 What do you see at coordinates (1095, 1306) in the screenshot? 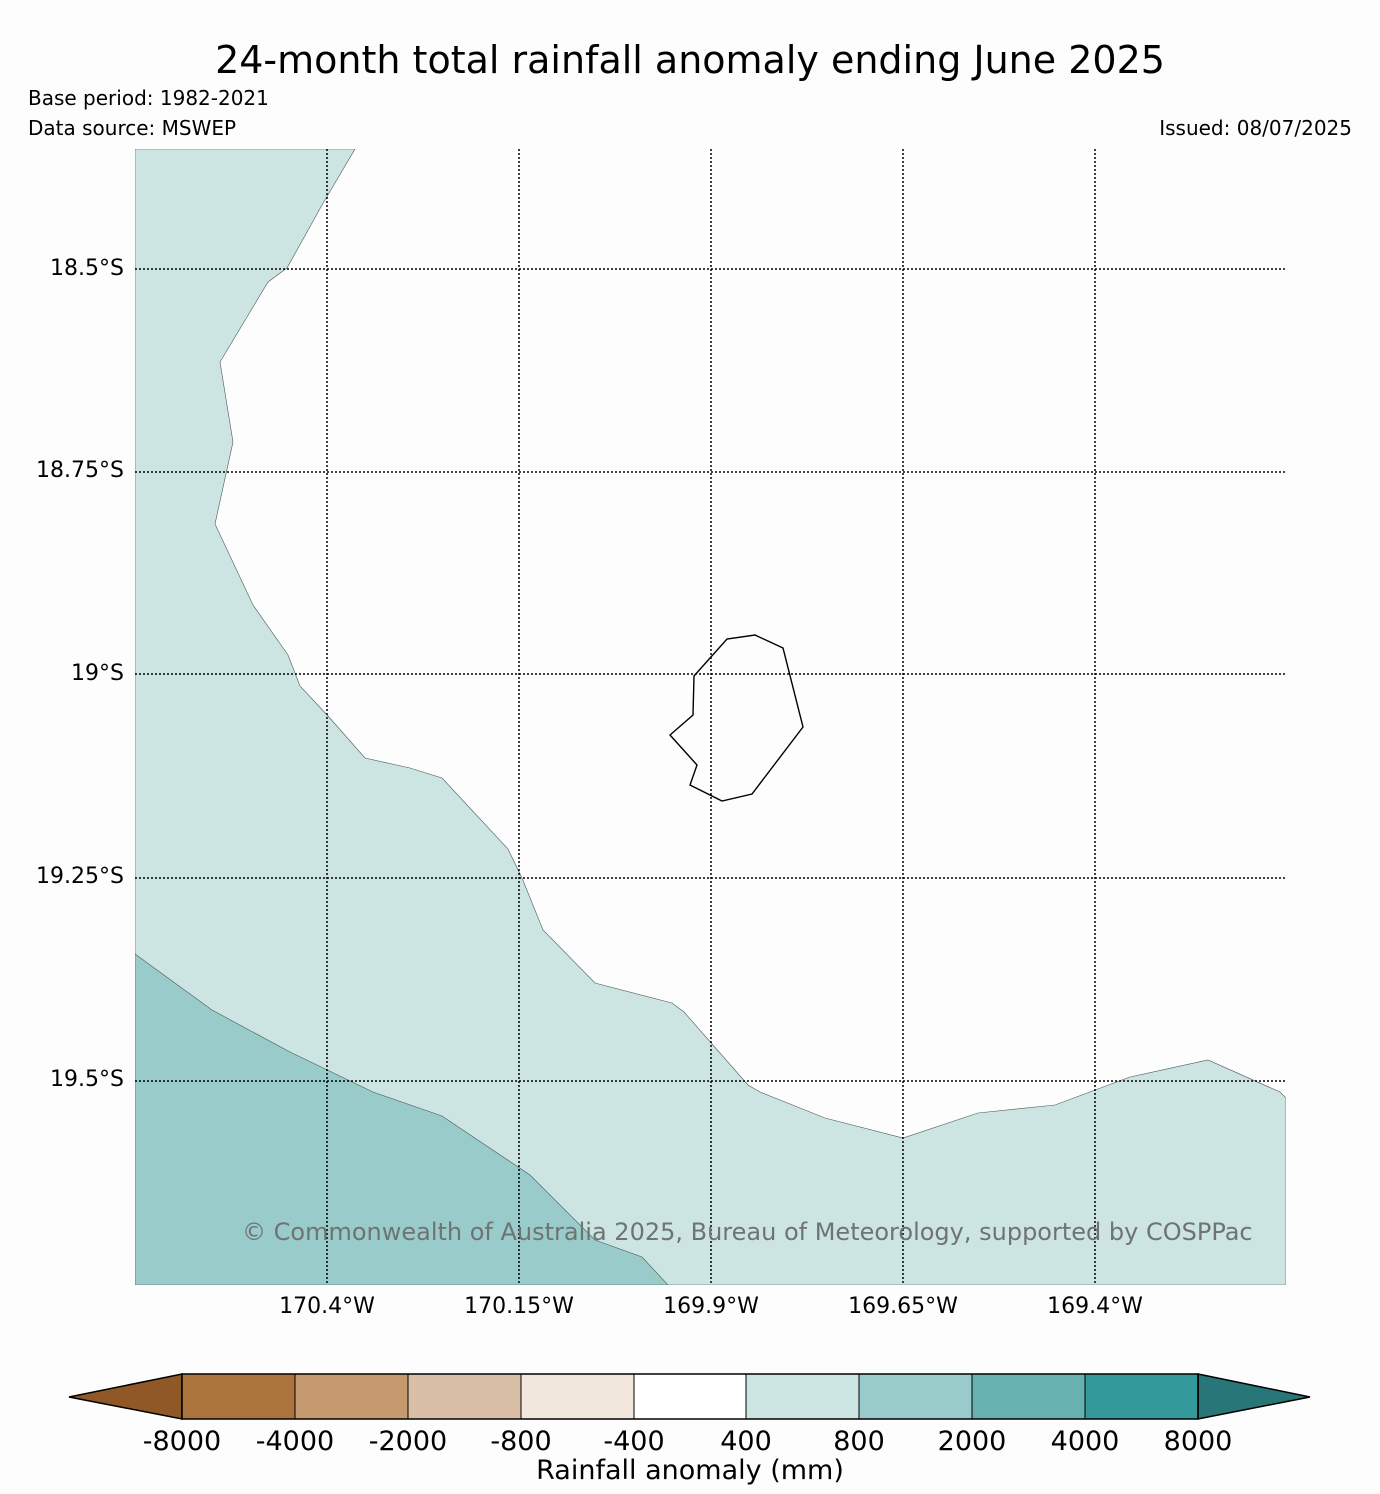
I see `lon-label: 169.4°W` at bounding box center [1095, 1306].